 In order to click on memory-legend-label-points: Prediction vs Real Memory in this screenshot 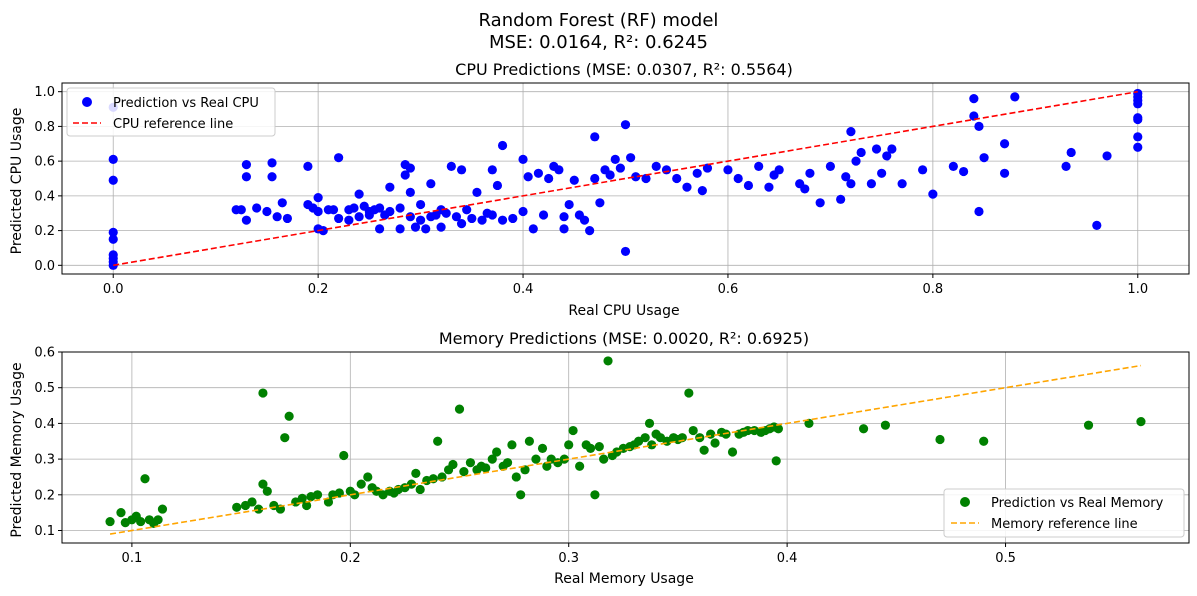, I will do `click(1077, 503)`.